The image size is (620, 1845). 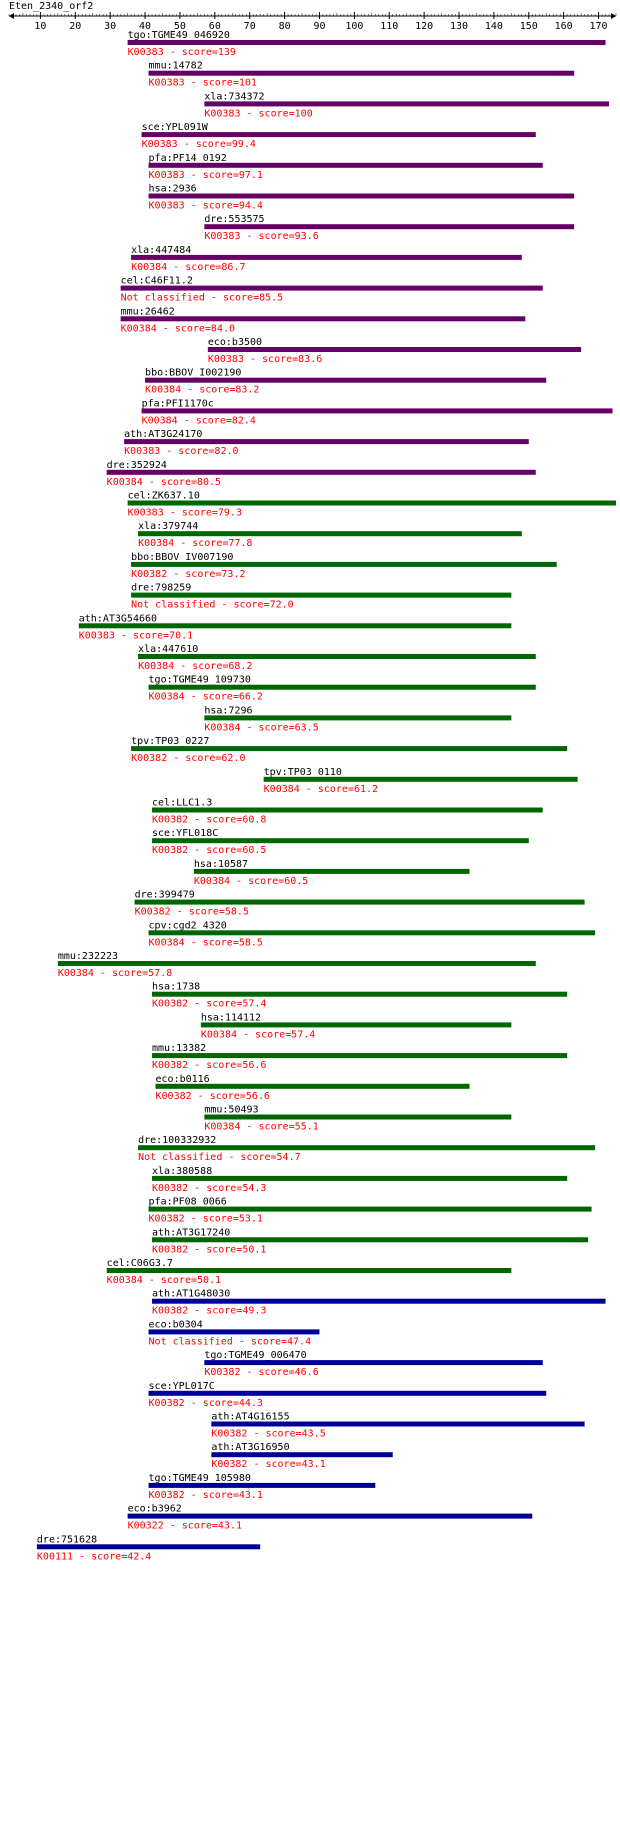 What do you see at coordinates (148, 1548) in the screenshot?
I see `hit-row: dre:751628 K00111 - score=42.4` at bounding box center [148, 1548].